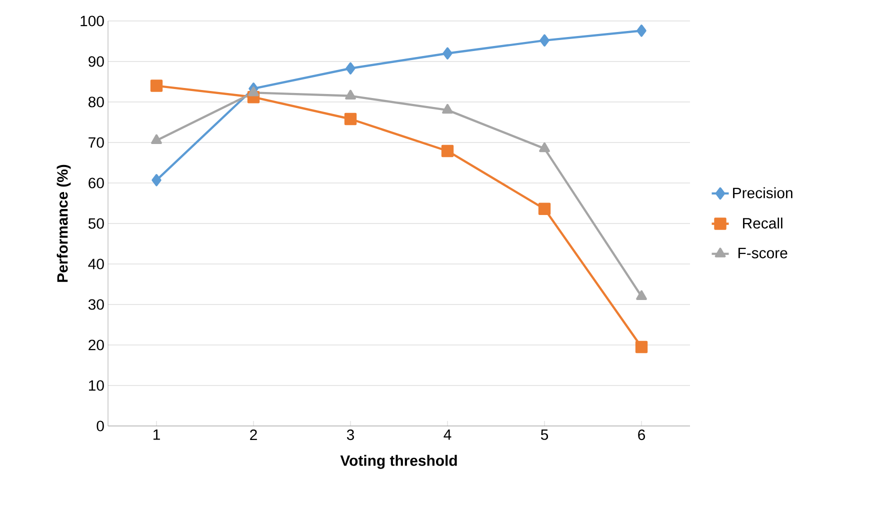 This screenshot has height=513, width=895. Describe the element at coordinates (96, 385) in the screenshot. I see `y-tick-label: 10` at that location.